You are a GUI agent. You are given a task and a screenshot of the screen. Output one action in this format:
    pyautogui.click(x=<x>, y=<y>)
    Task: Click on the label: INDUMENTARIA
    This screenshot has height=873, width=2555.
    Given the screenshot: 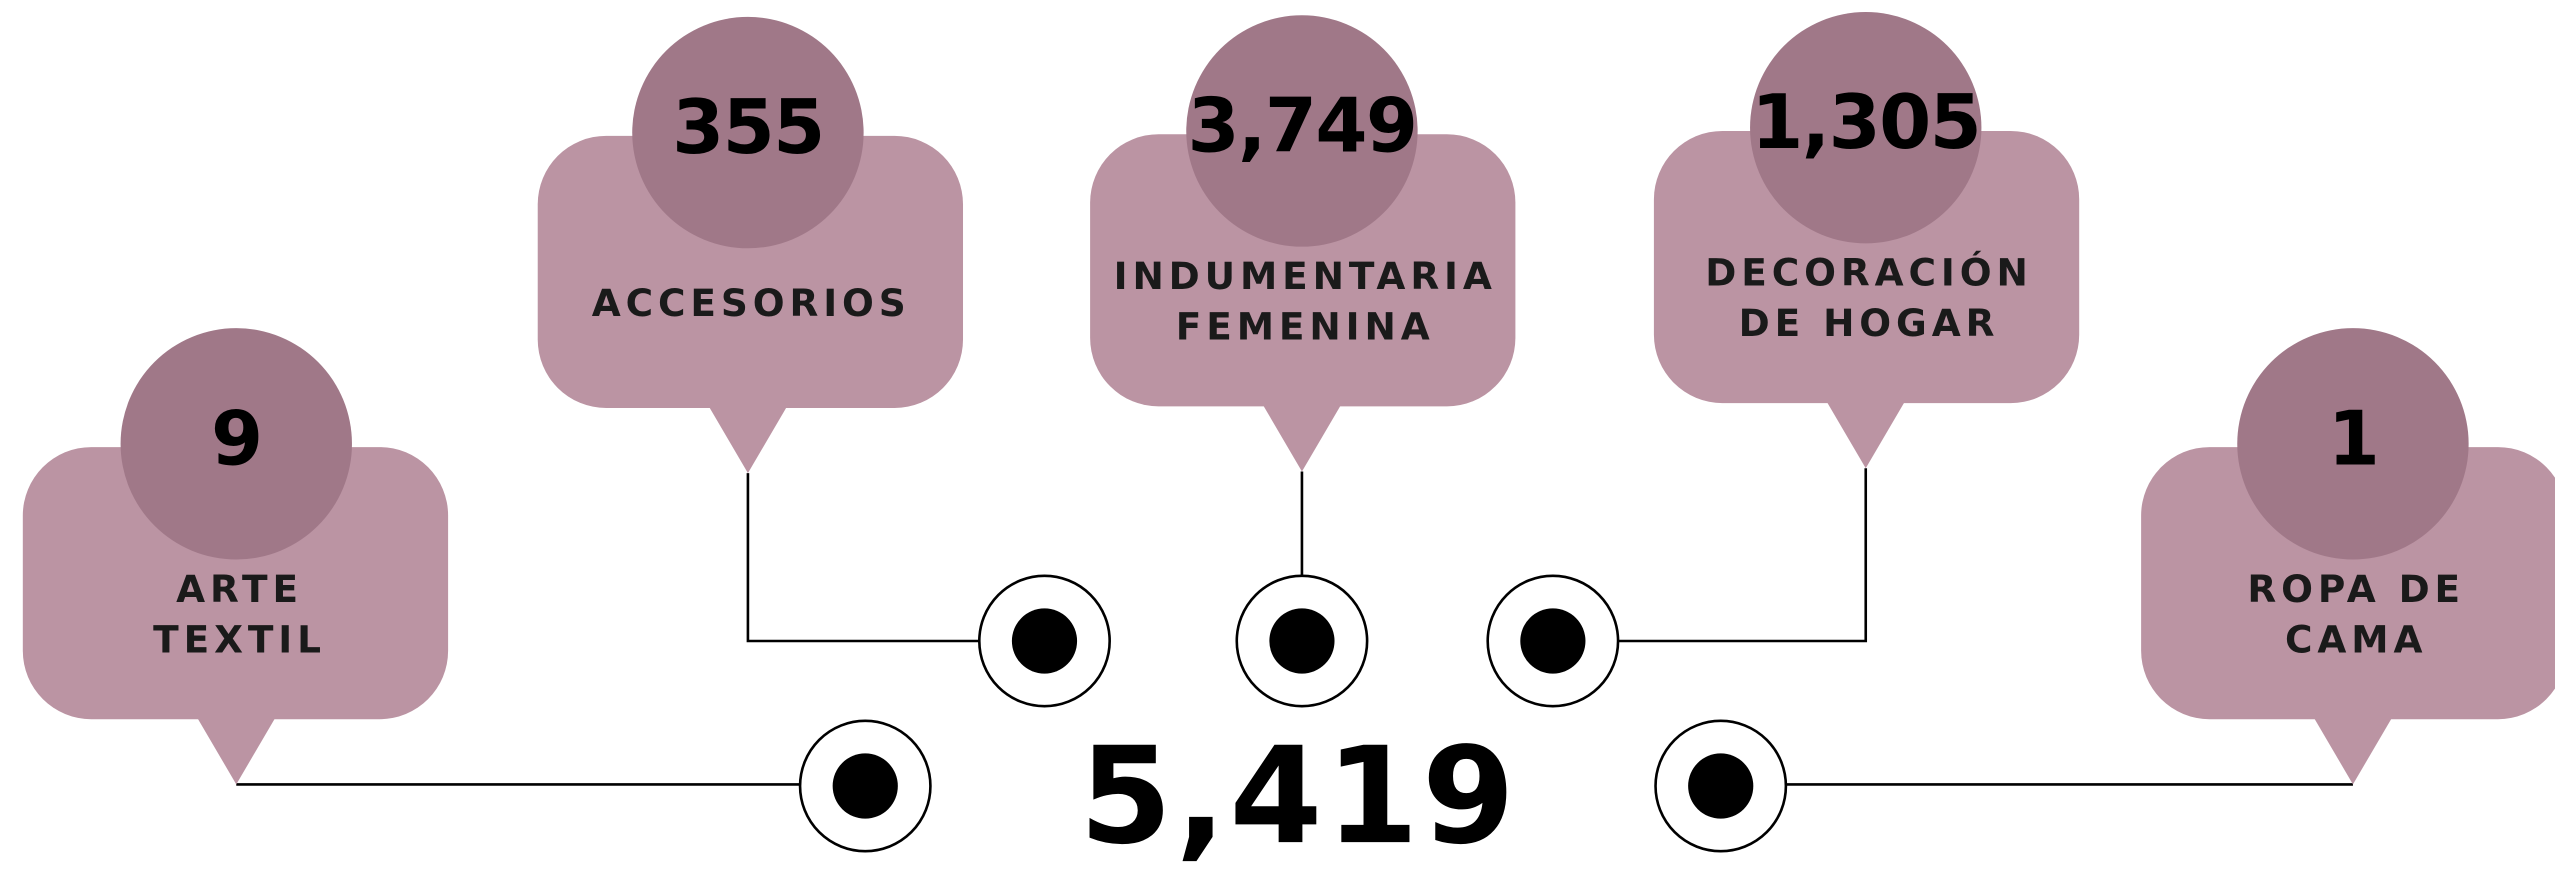 What is the action you would take?
    pyautogui.click(x=1305, y=276)
    